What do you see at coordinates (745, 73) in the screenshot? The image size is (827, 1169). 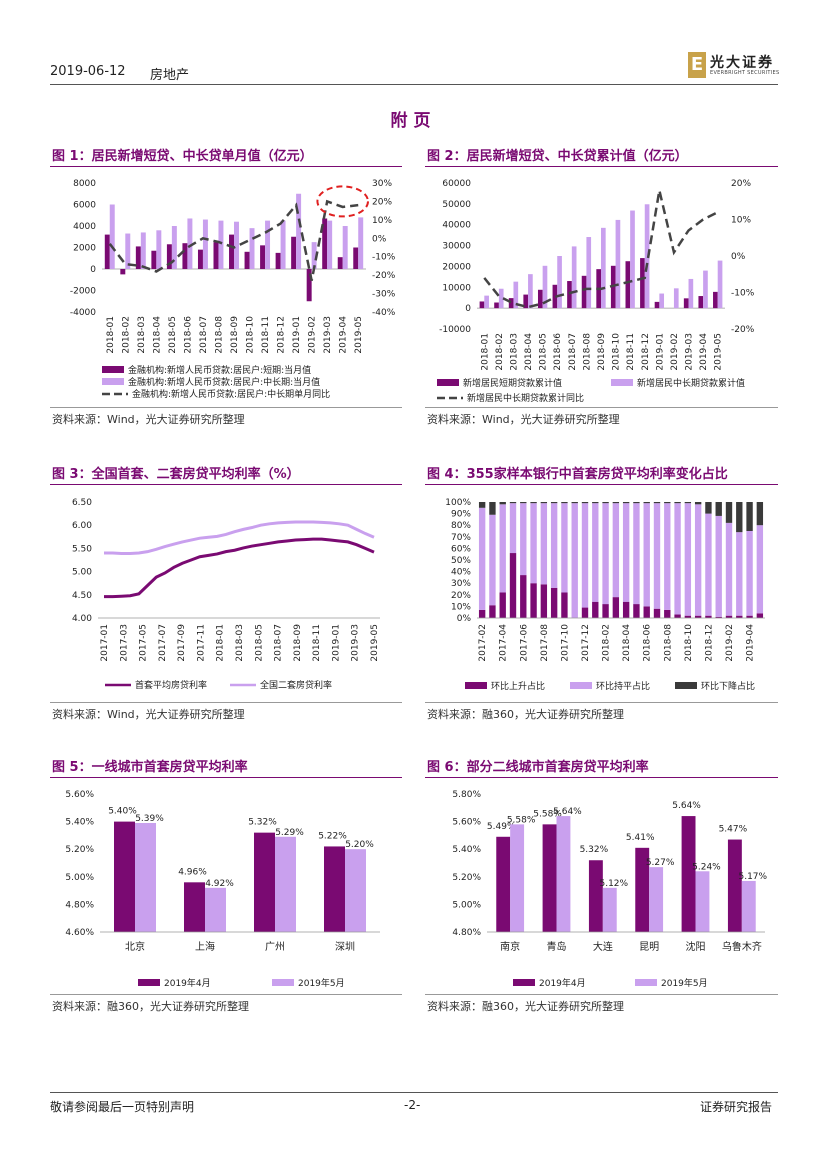 I see `logo-english: EVERBRIGHT SECURITIES` at bounding box center [745, 73].